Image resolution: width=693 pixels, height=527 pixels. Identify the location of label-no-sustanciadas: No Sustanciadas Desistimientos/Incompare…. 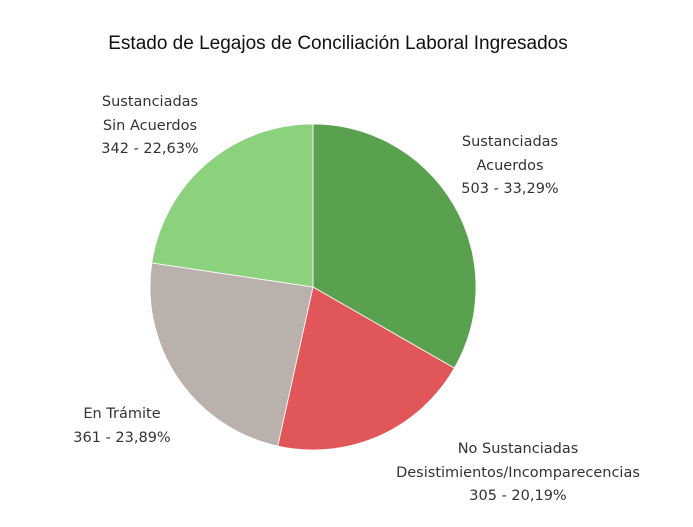
(518, 473).